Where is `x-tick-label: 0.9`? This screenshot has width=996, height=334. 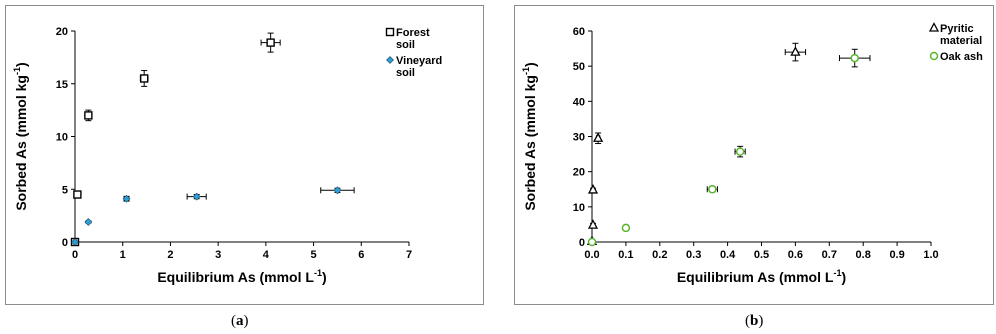 x-tick-label: 0.9 is located at coordinates (896, 255).